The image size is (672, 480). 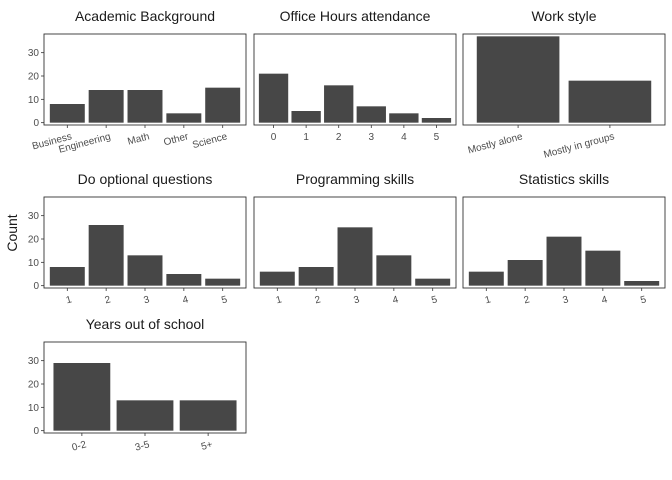 What do you see at coordinates (495, 143) in the screenshot?
I see `x-tick-label: Mostly alone` at bounding box center [495, 143].